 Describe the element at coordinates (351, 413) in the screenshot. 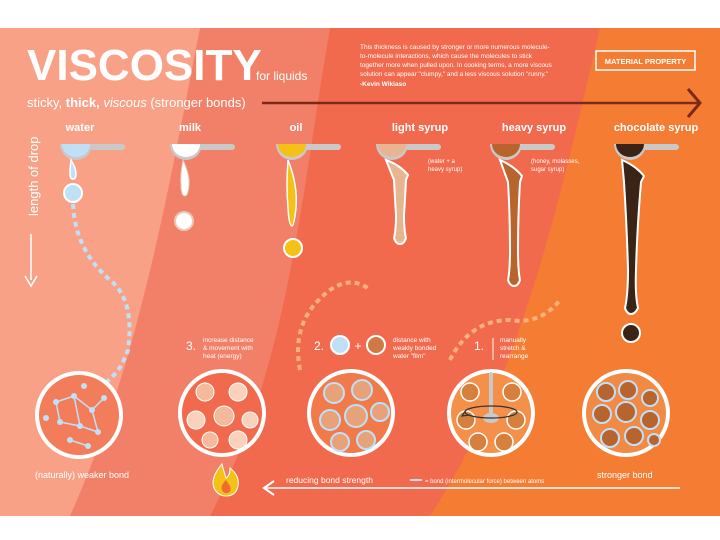

I see `molecule-circle-film` at that location.